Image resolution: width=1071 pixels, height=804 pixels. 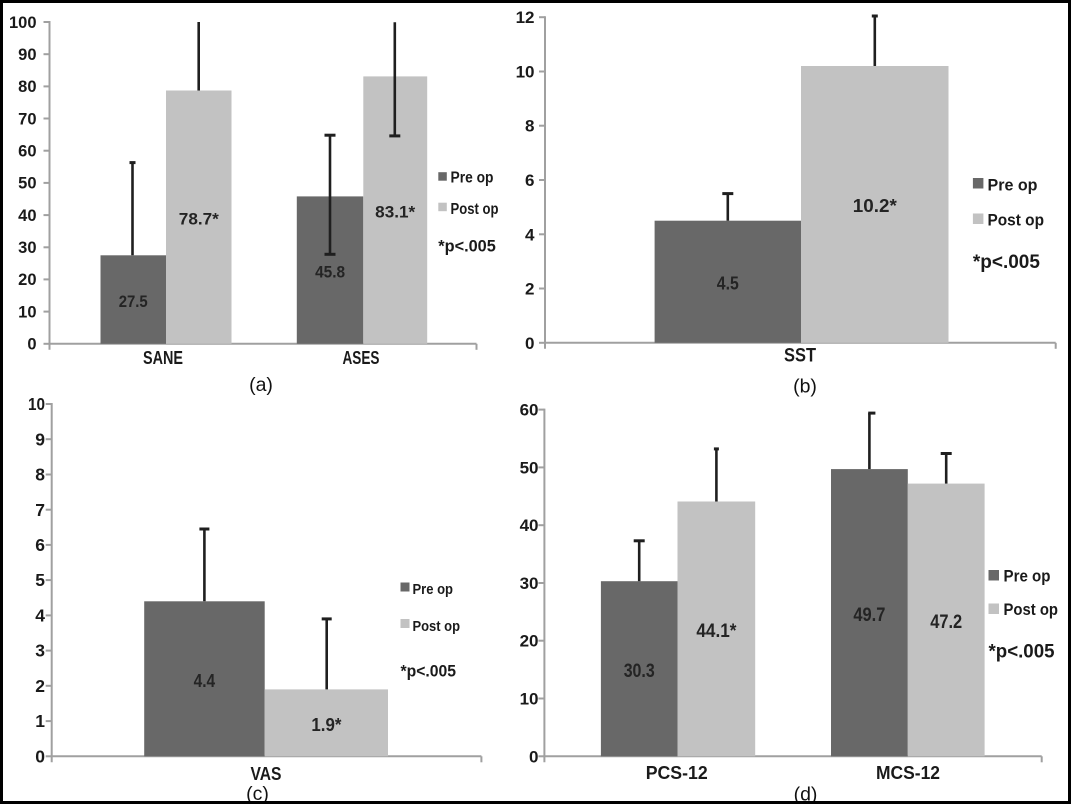 What do you see at coordinates (40, 439) in the screenshot?
I see `svg-text: 9` at bounding box center [40, 439].